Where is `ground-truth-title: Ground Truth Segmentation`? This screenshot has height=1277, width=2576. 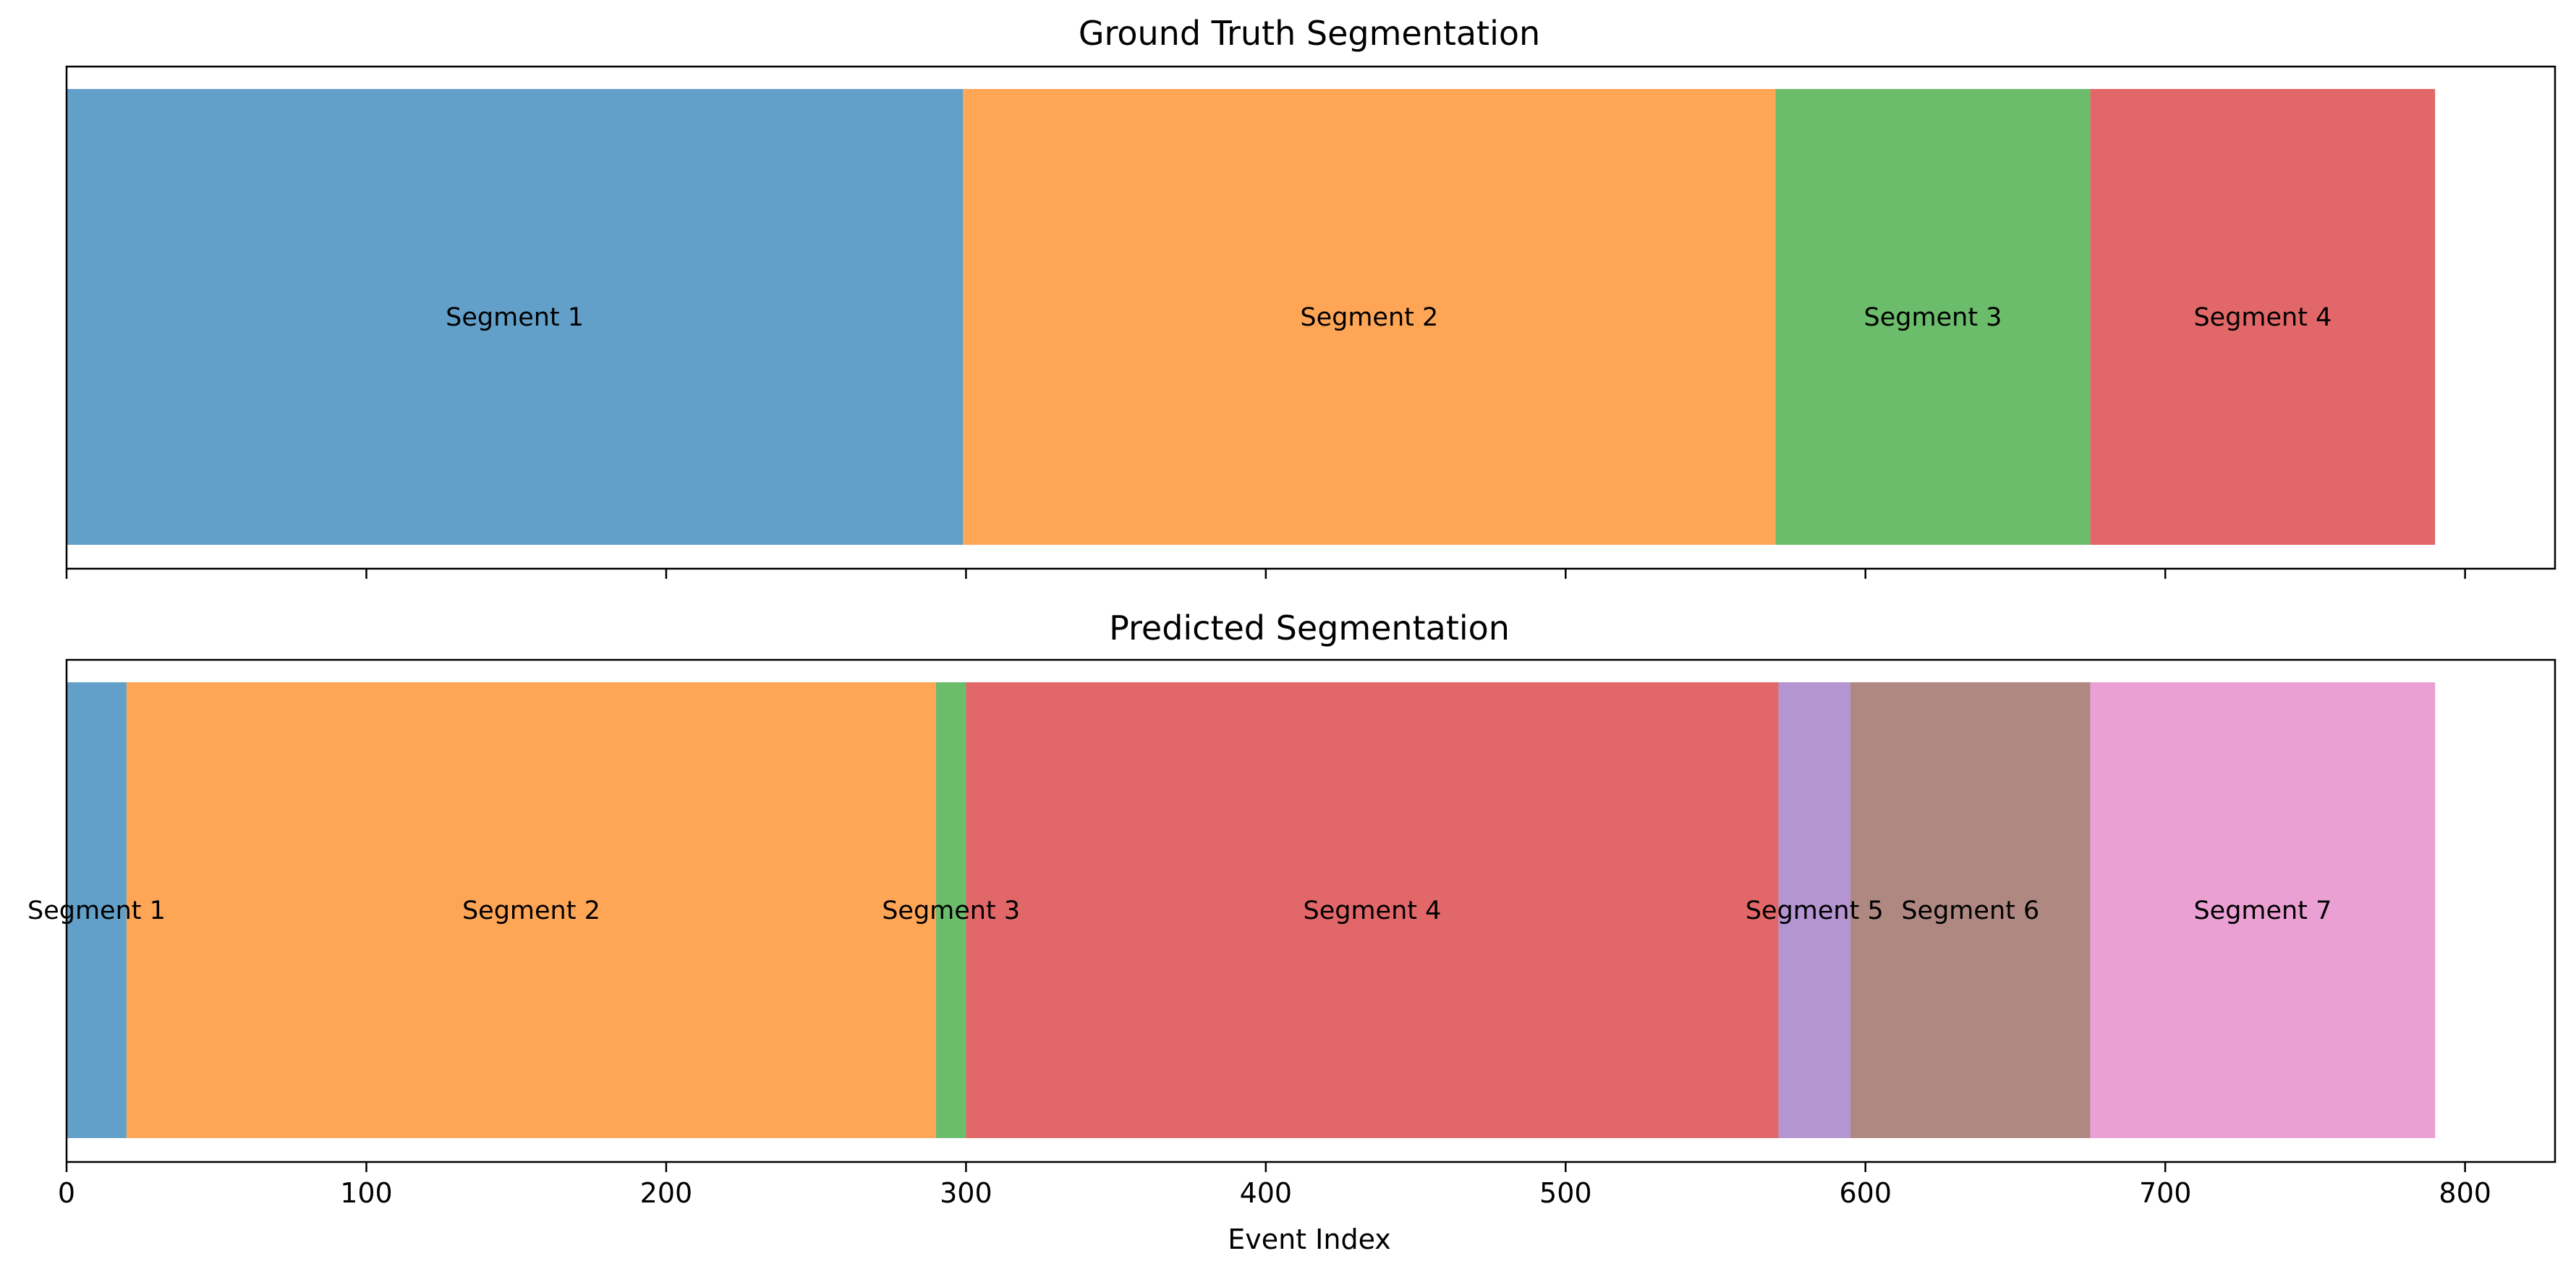
ground-truth-title: Ground Truth Segmentation is located at coordinates (1309, 33).